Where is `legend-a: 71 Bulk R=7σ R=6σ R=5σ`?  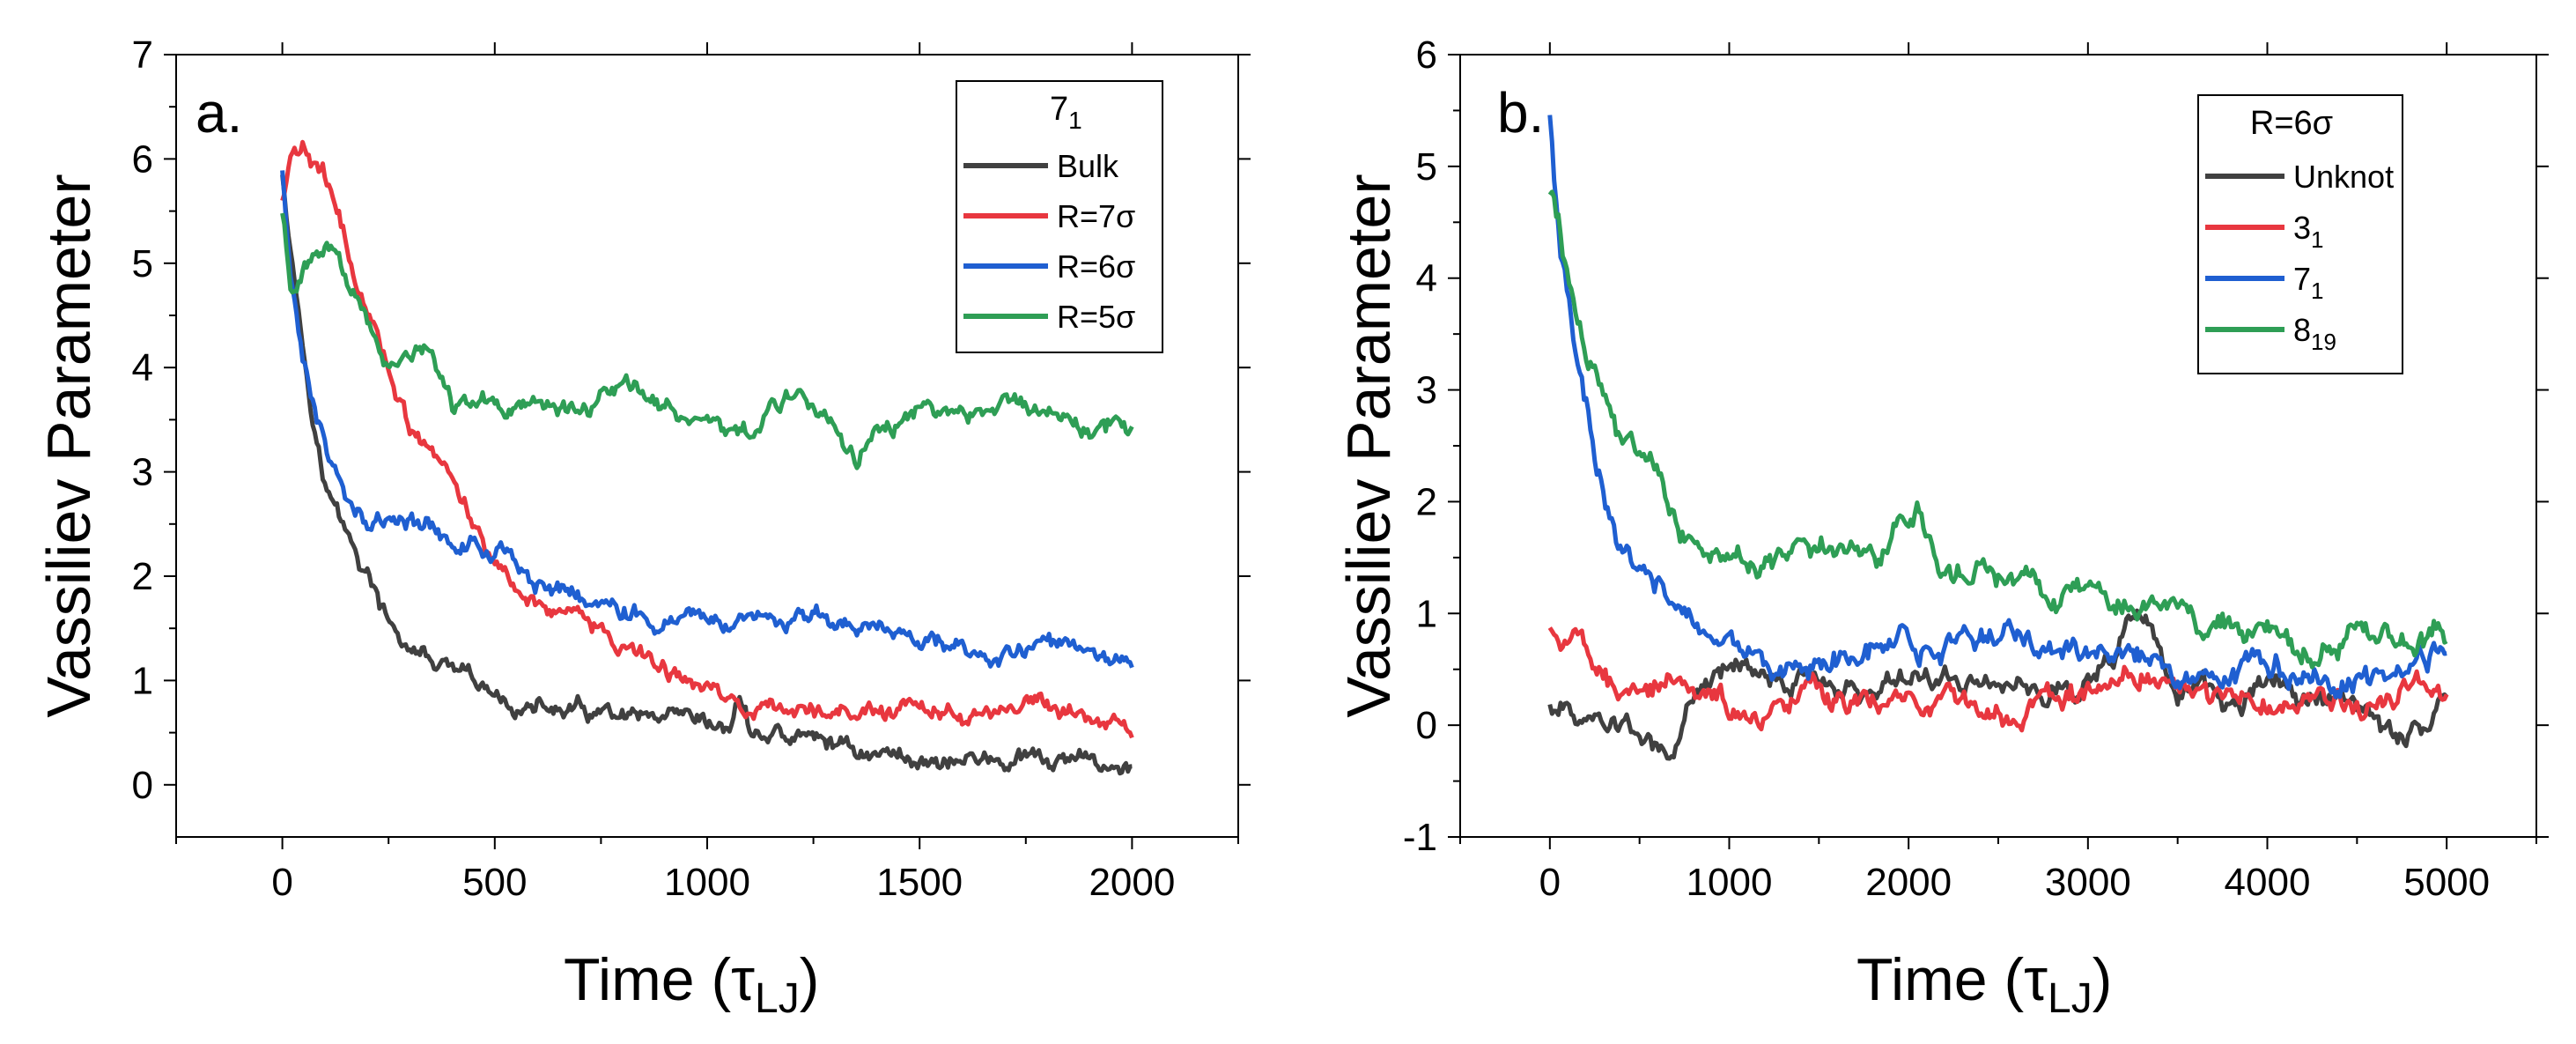 legend-a: 71 Bulk R=7σ R=6σ R=5σ is located at coordinates (1059, 216).